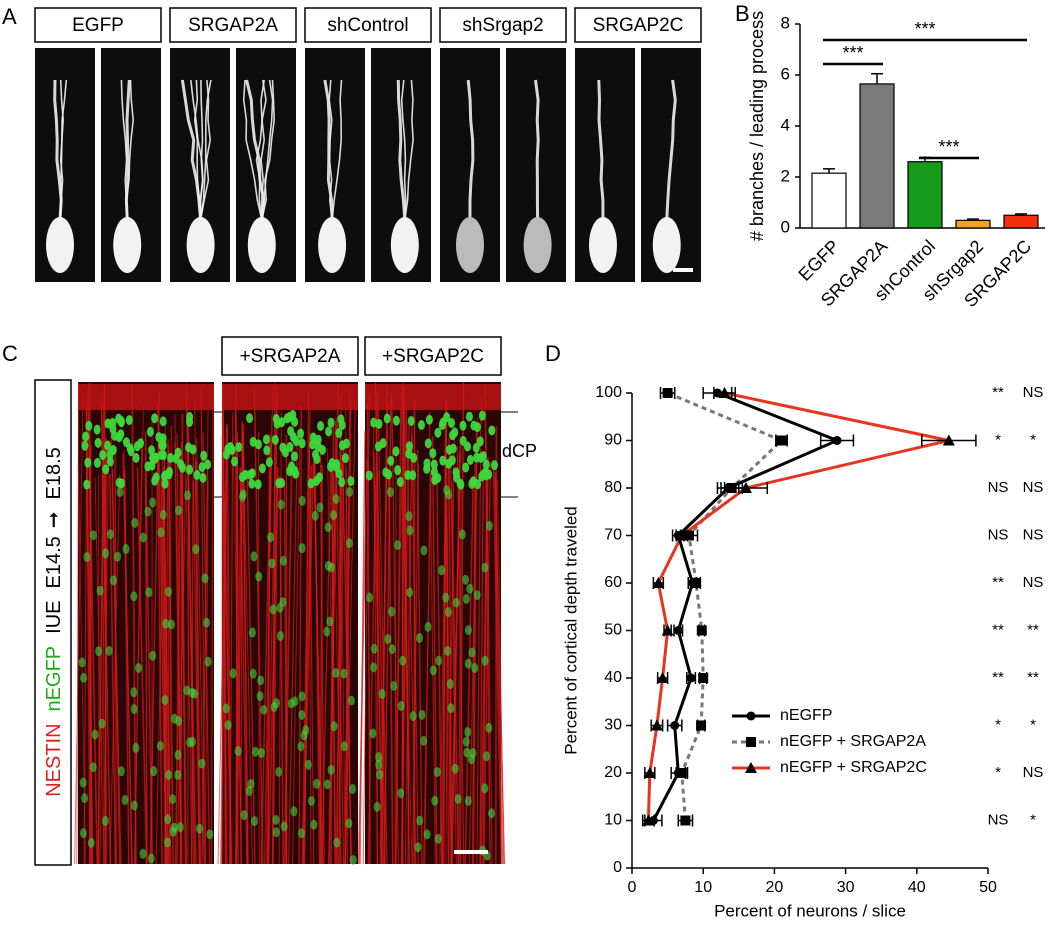  Describe the element at coordinates (613, 582) in the screenshot. I see `y-tick-label: 60` at that location.